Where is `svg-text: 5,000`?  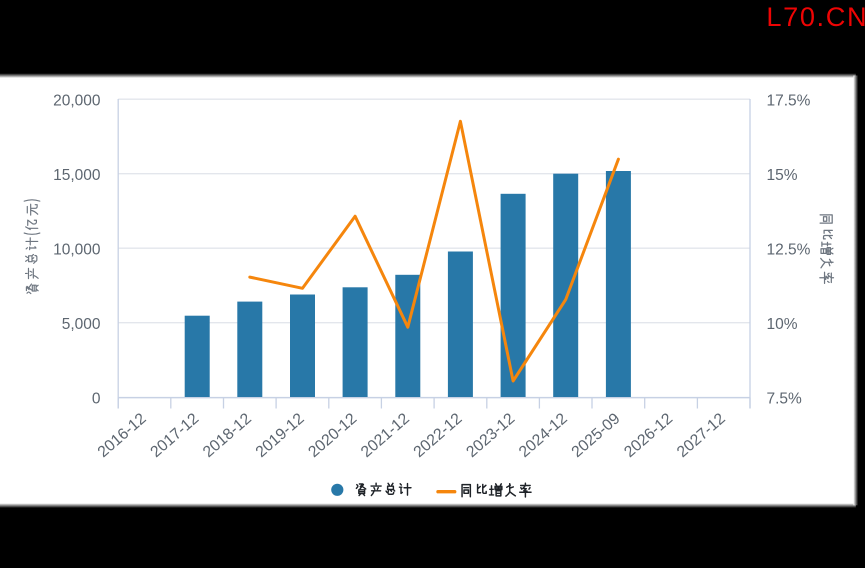
svg-text: 5,000 is located at coordinates (81, 324).